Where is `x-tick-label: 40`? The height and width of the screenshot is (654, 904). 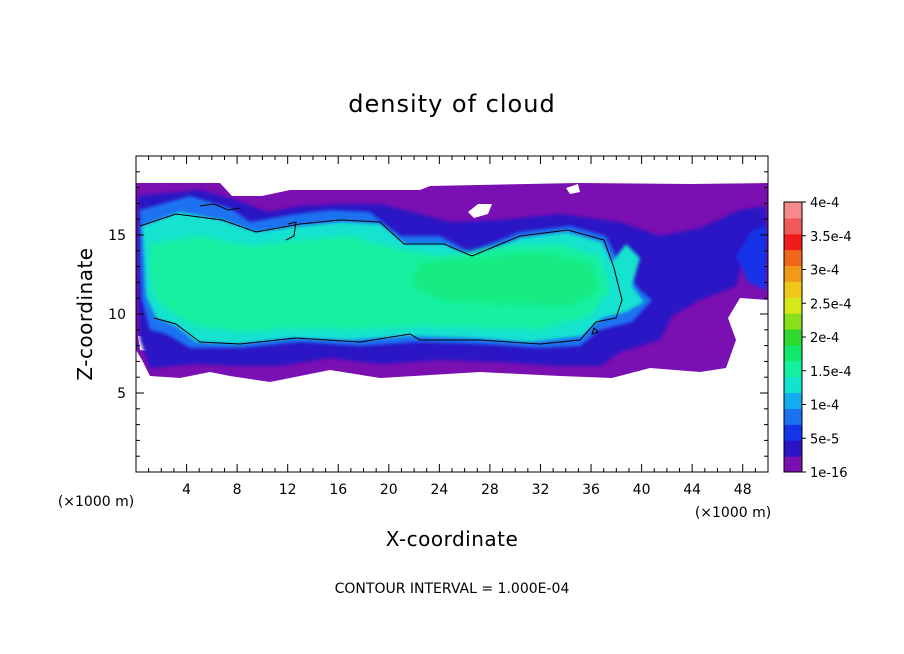
x-tick-label: 40 is located at coordinates (642, 490).